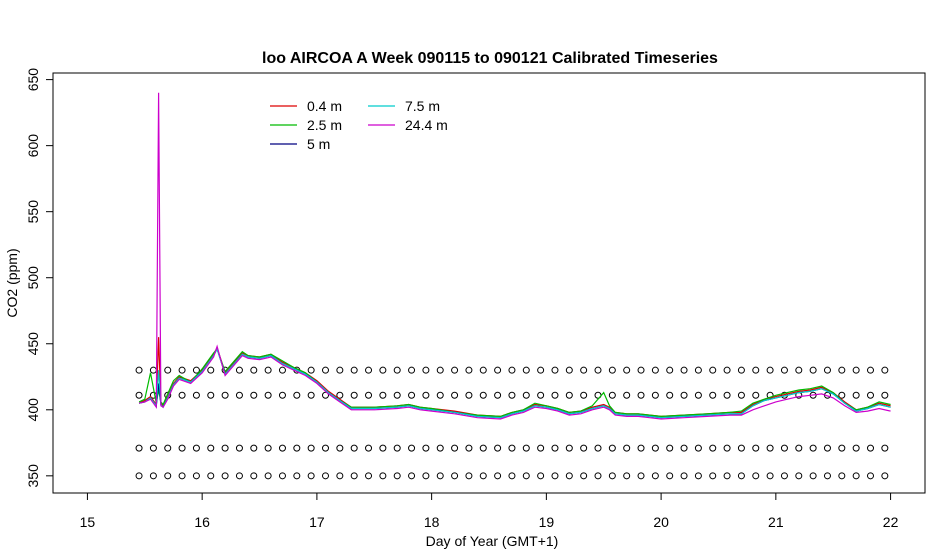 The image size is (950, 550). Describe the element at coordinates (33, 80) in the screenshot. I see `y-tick-label: 650` at that location.